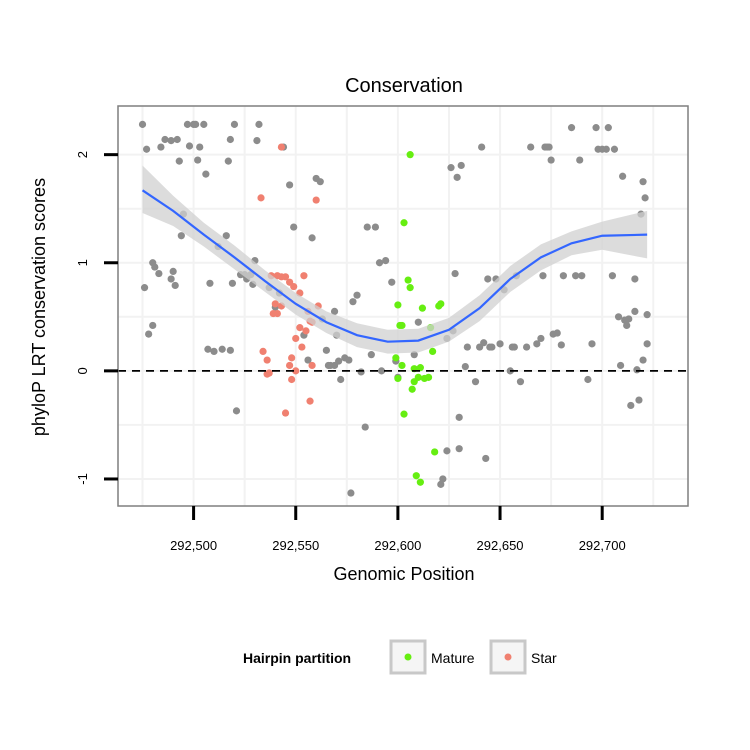 The width and height of the screenshot is (750, 750). I want to click on legend-dot-star, so click(508, 657).